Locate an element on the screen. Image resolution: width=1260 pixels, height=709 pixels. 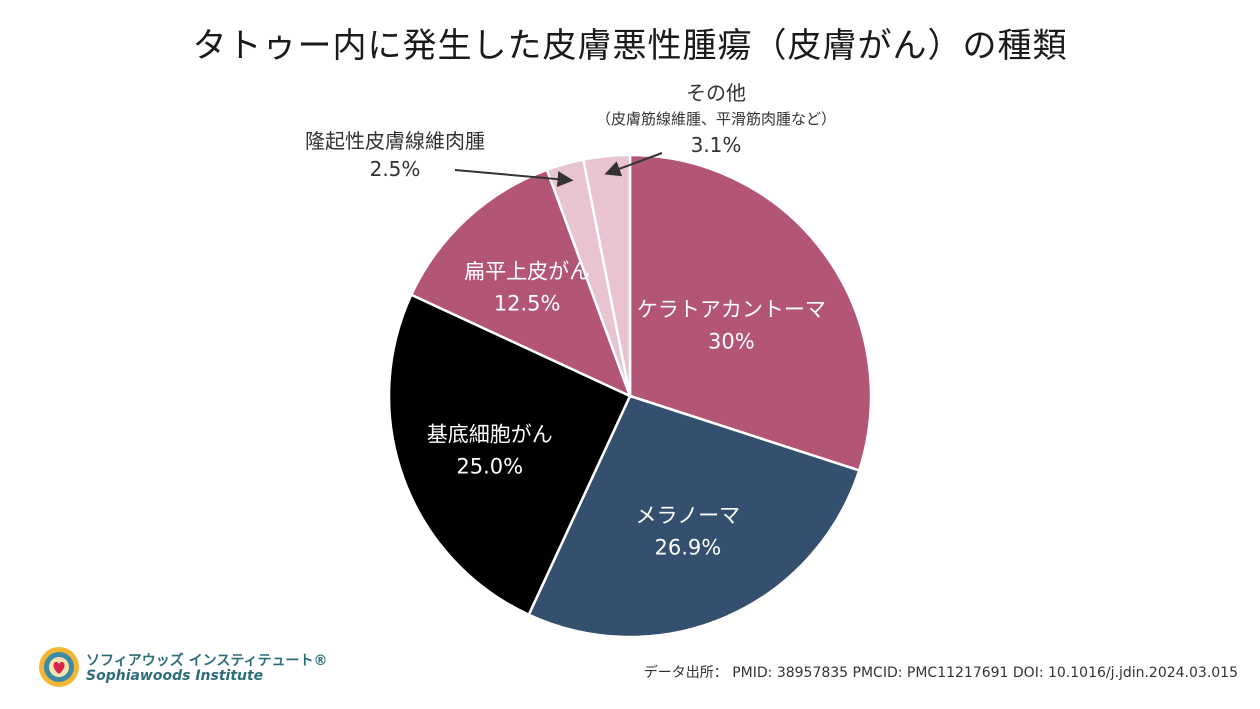
slice-label: 隆起性皮膚線維肉腫 is located at coordinates (395, 141).